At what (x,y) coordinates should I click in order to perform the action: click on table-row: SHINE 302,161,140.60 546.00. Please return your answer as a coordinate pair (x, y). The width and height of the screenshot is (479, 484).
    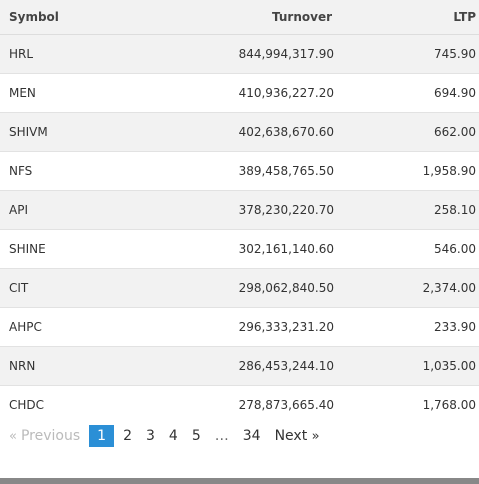
    Looking at the image, I should click on (239, 249).